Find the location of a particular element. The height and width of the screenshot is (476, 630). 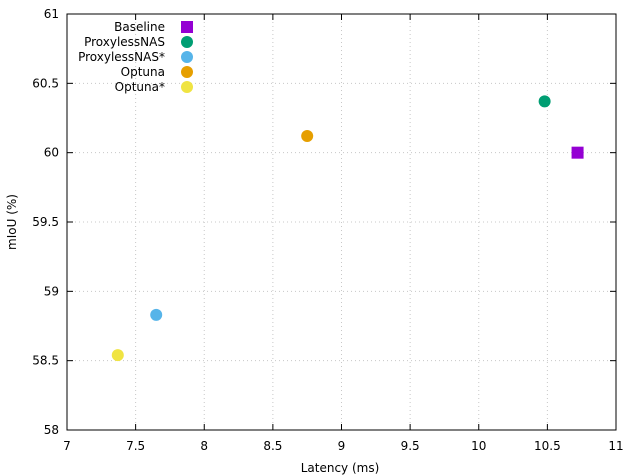

x-tick-label: 10.5 is located at coordinates (547, 446).